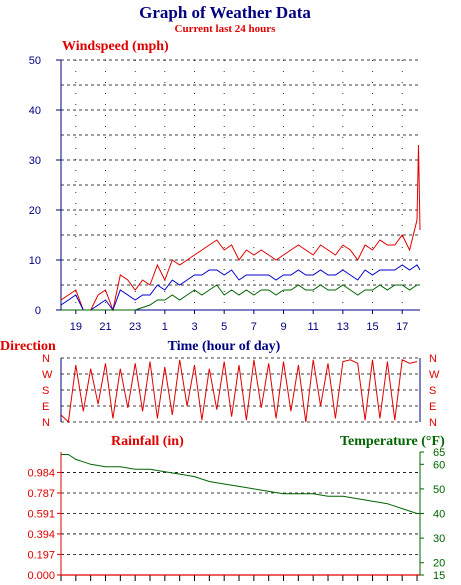 The height and width of the screenshot is (585, 461). Describe the element at coordinates (226, 29) in the screenshot. I see `chart-subtitle: Current last 24 hours` at that location.